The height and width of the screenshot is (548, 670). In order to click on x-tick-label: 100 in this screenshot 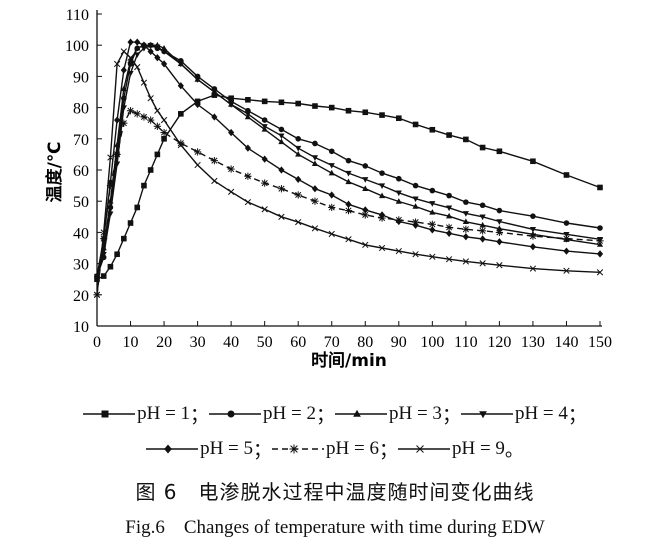, I will do `click(432, 342)`.